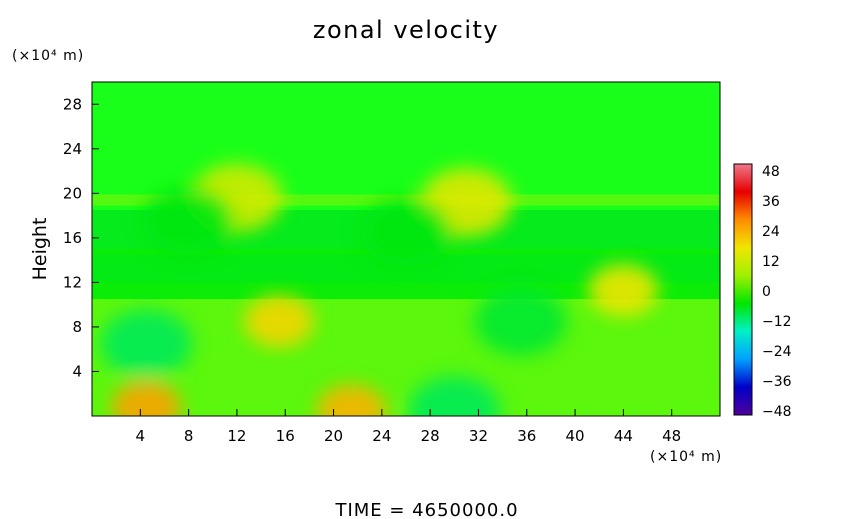 This screenshot has height=519, width=854. Describe the element at coordinates (72, 193) in the screenshot. I see `y-tick-label: 20` at that location.